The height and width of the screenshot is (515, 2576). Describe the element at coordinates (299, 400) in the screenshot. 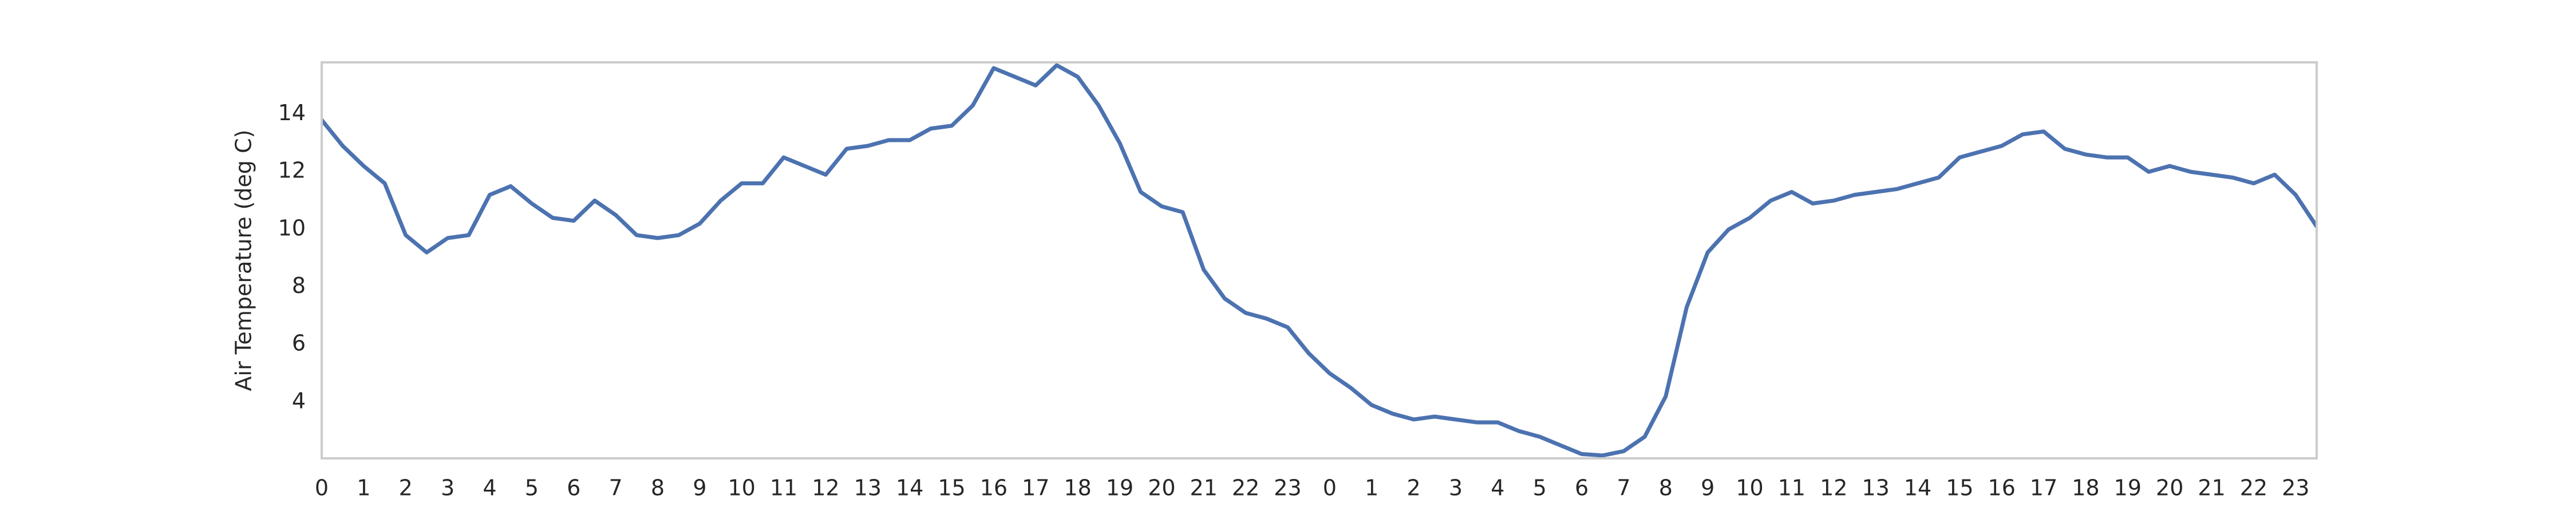

I see `y-tick-label: 4` at that location.